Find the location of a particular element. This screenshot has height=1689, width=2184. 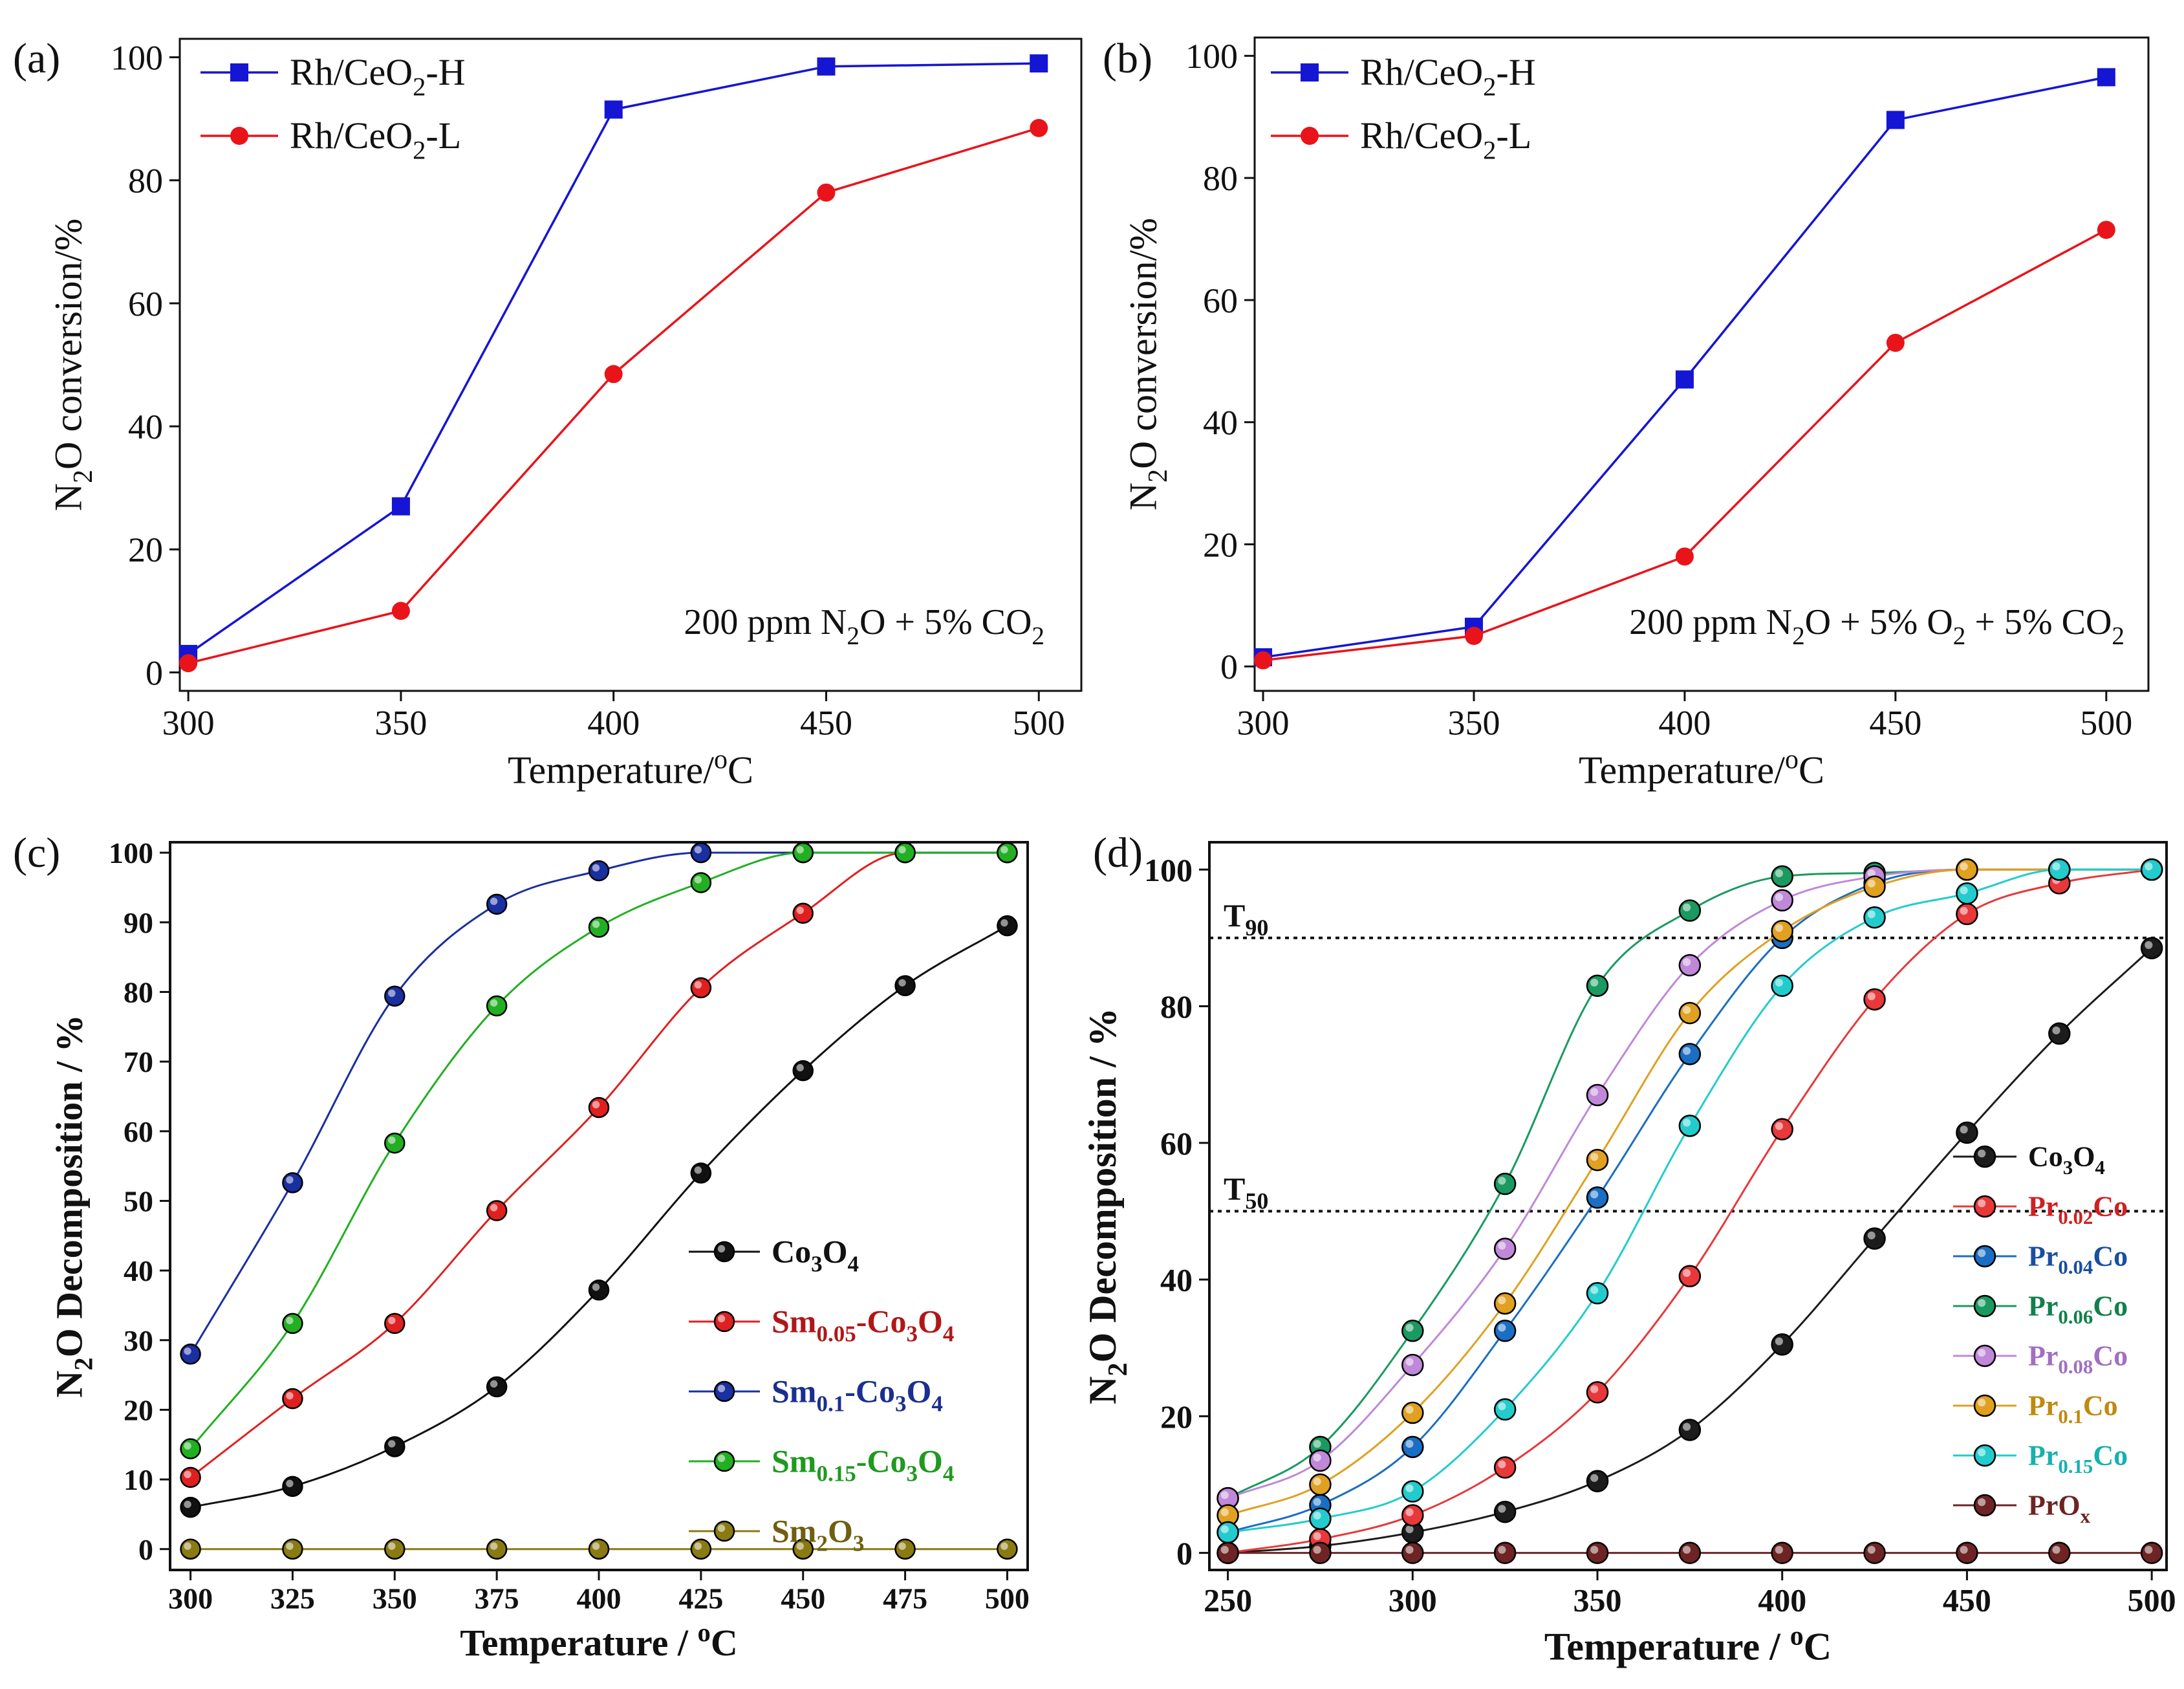

legend-label: Rh/CeO2-L is located at coordinates (1445, 139).